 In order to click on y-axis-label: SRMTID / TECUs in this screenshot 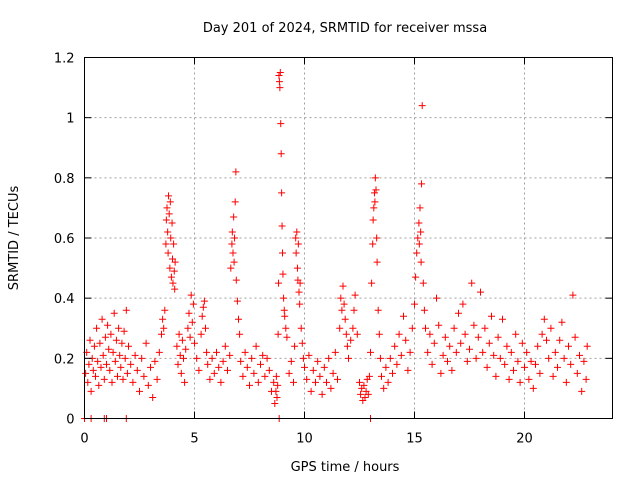, I will do `click(14, 238)`.